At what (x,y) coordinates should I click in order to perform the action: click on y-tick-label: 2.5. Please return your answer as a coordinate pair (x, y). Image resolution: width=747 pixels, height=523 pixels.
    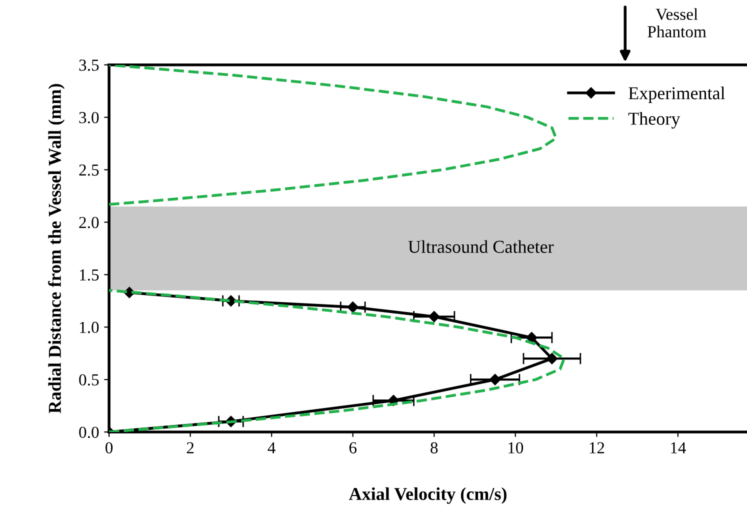
    Looking at the image, I should click on (89, 170).